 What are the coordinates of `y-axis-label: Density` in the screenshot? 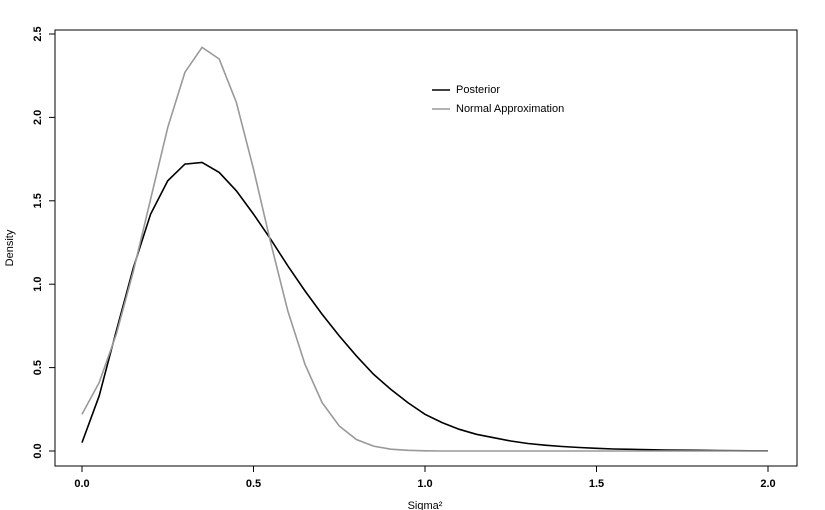 It's located at (10, 247).